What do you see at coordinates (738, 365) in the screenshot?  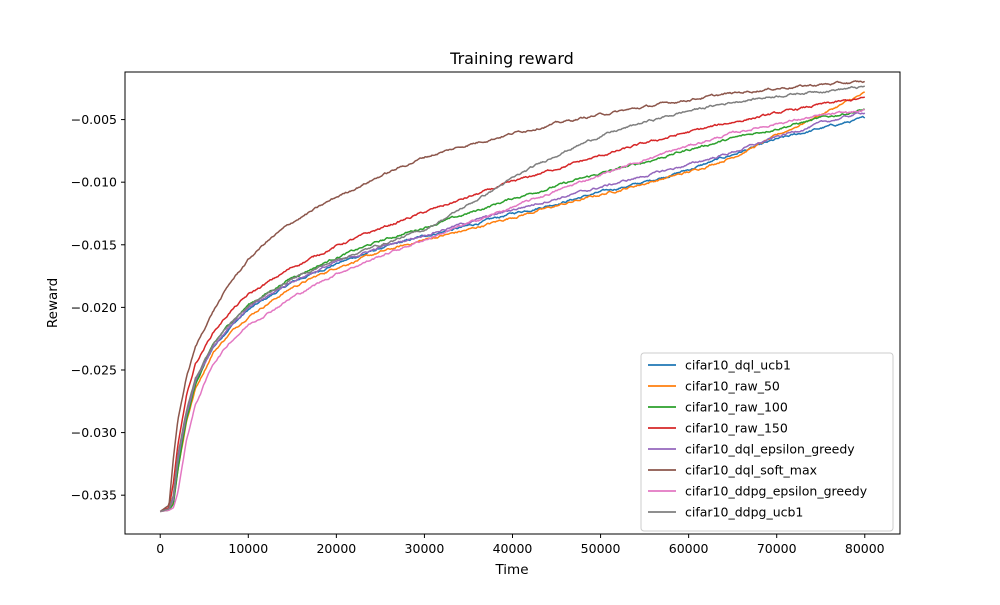 I see `legend-entry: cifar10_dql_ucb1` at bounding box center [738, 365].